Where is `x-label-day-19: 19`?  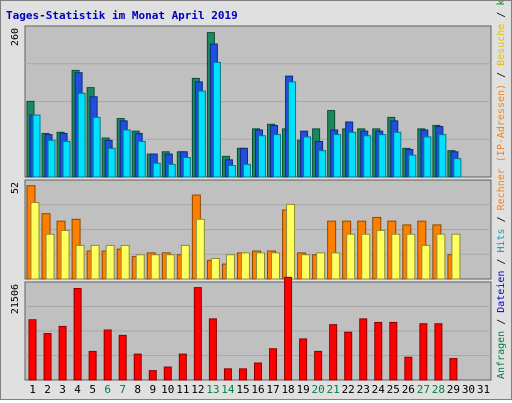
x-label-day-19: 19 is located at coordinates (302, 389).